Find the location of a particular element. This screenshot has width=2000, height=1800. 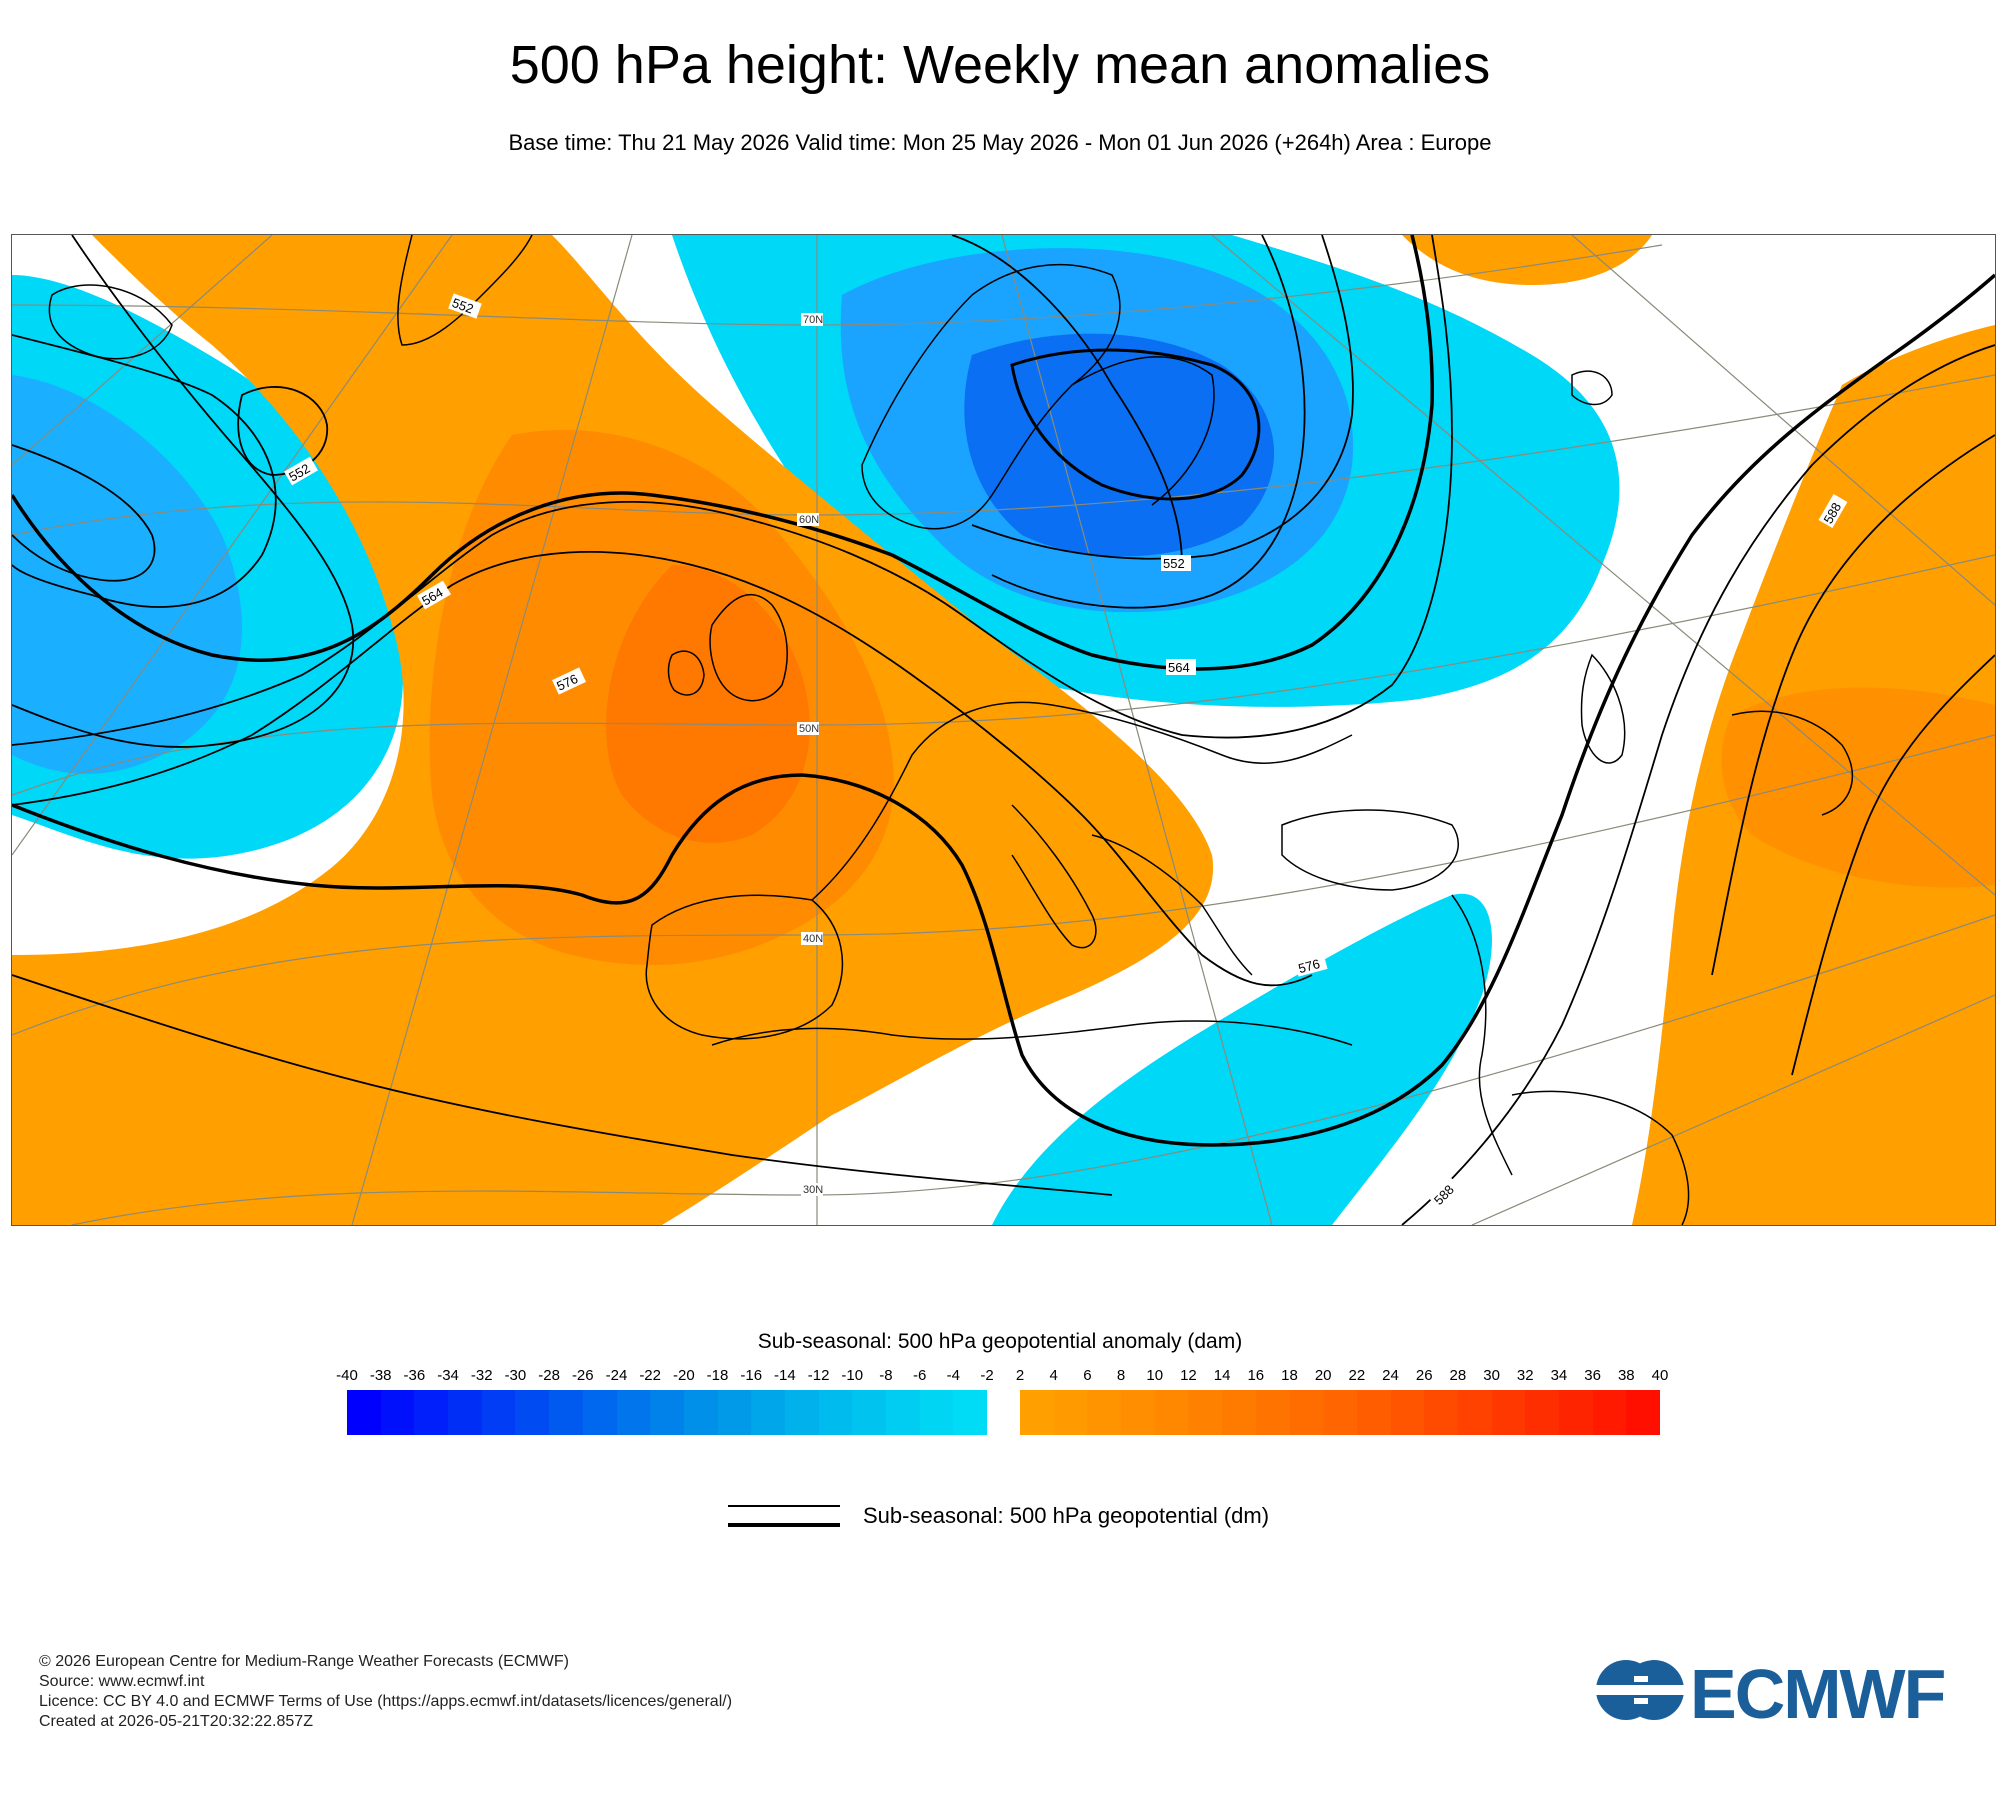

anomaly-north-low-core is located at coordinates (1119, 445).